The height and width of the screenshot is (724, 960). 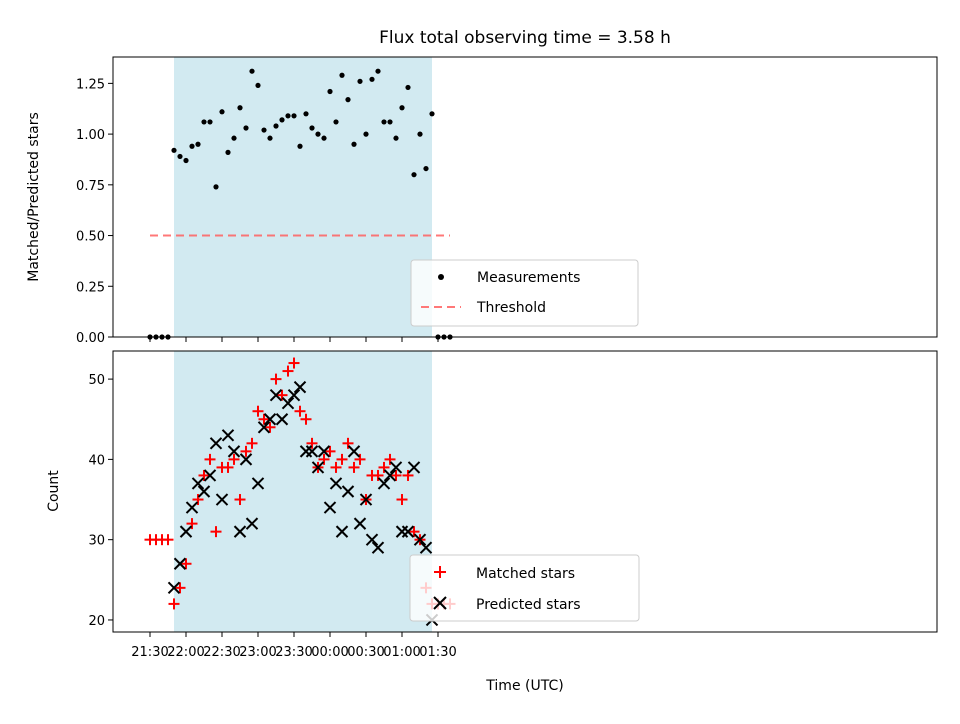 I want to click on top-y-tick-label: 0.00, so click(x=90, y=338).